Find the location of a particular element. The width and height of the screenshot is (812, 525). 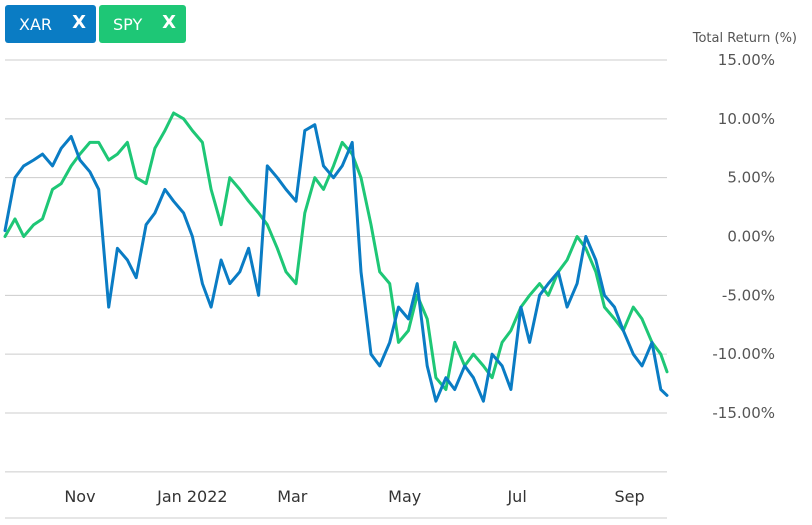

legend-chip-xar: XAR X is located at coordinates (50, 24).